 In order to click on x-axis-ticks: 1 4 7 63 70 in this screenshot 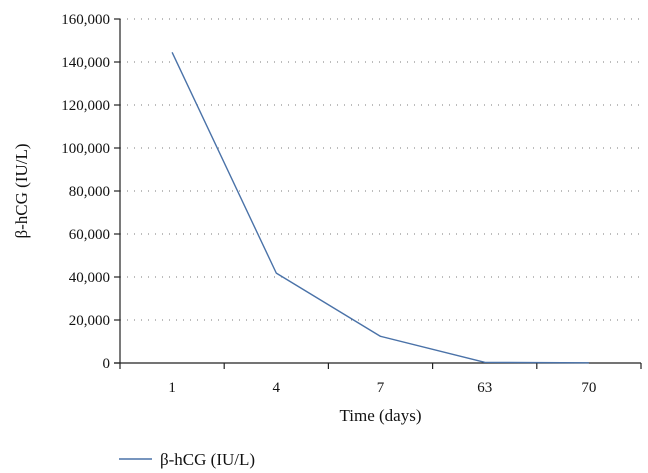, I will do `click(380, 379)`.